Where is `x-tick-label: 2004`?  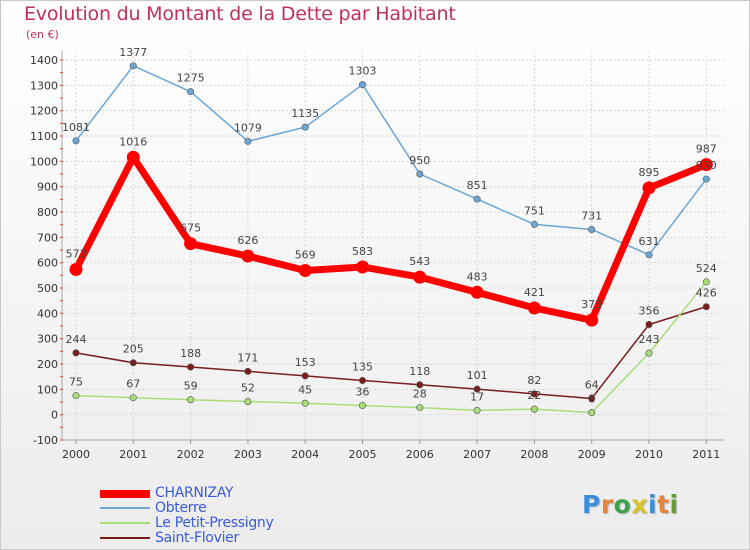
x-tick-label: 2004 is located at coordinates (305, 454).